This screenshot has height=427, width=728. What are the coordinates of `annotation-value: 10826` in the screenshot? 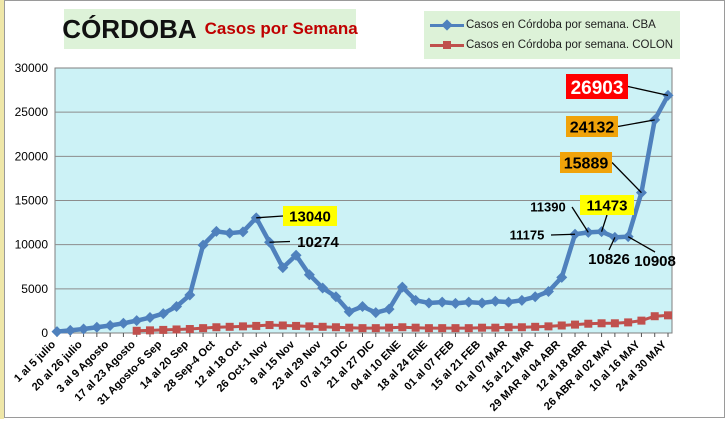 It's located at (609, 259).